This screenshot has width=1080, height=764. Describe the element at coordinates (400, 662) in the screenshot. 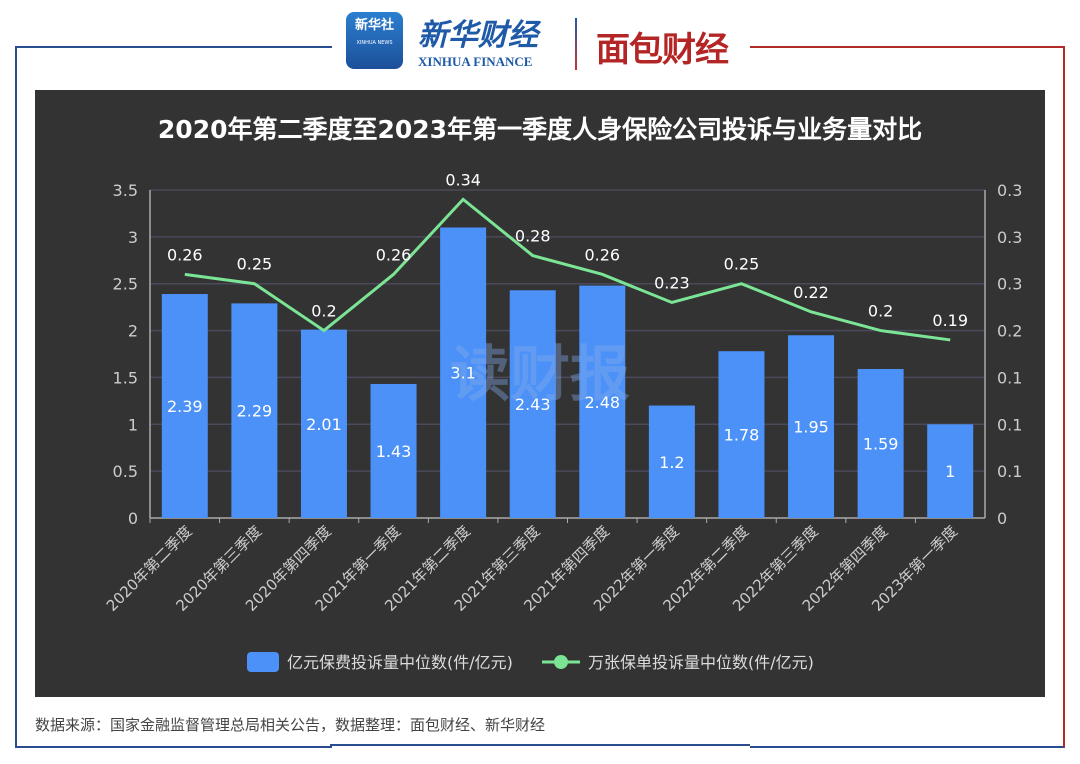

I see `legend-bar-label: 亿元保费投诉量中位数(件/亿元)` at that location.